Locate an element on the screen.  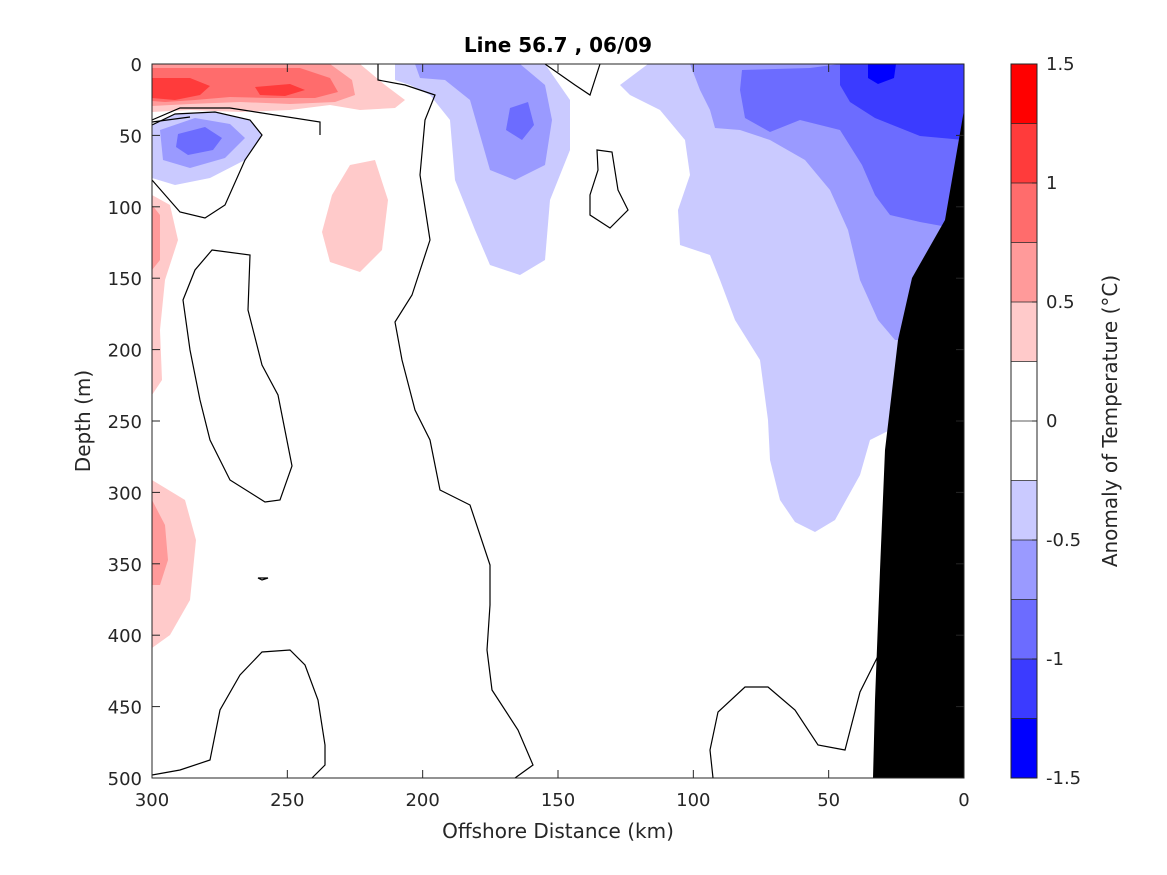
y-tick-label: 500 is located at coordinates (125, 779).